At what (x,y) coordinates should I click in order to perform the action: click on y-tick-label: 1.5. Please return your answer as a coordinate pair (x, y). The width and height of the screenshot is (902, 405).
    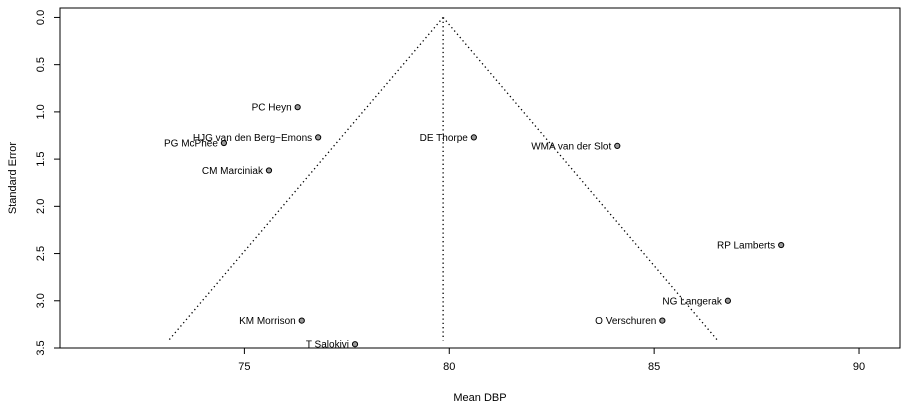
    Looking at the image, I should click on (41, 158).